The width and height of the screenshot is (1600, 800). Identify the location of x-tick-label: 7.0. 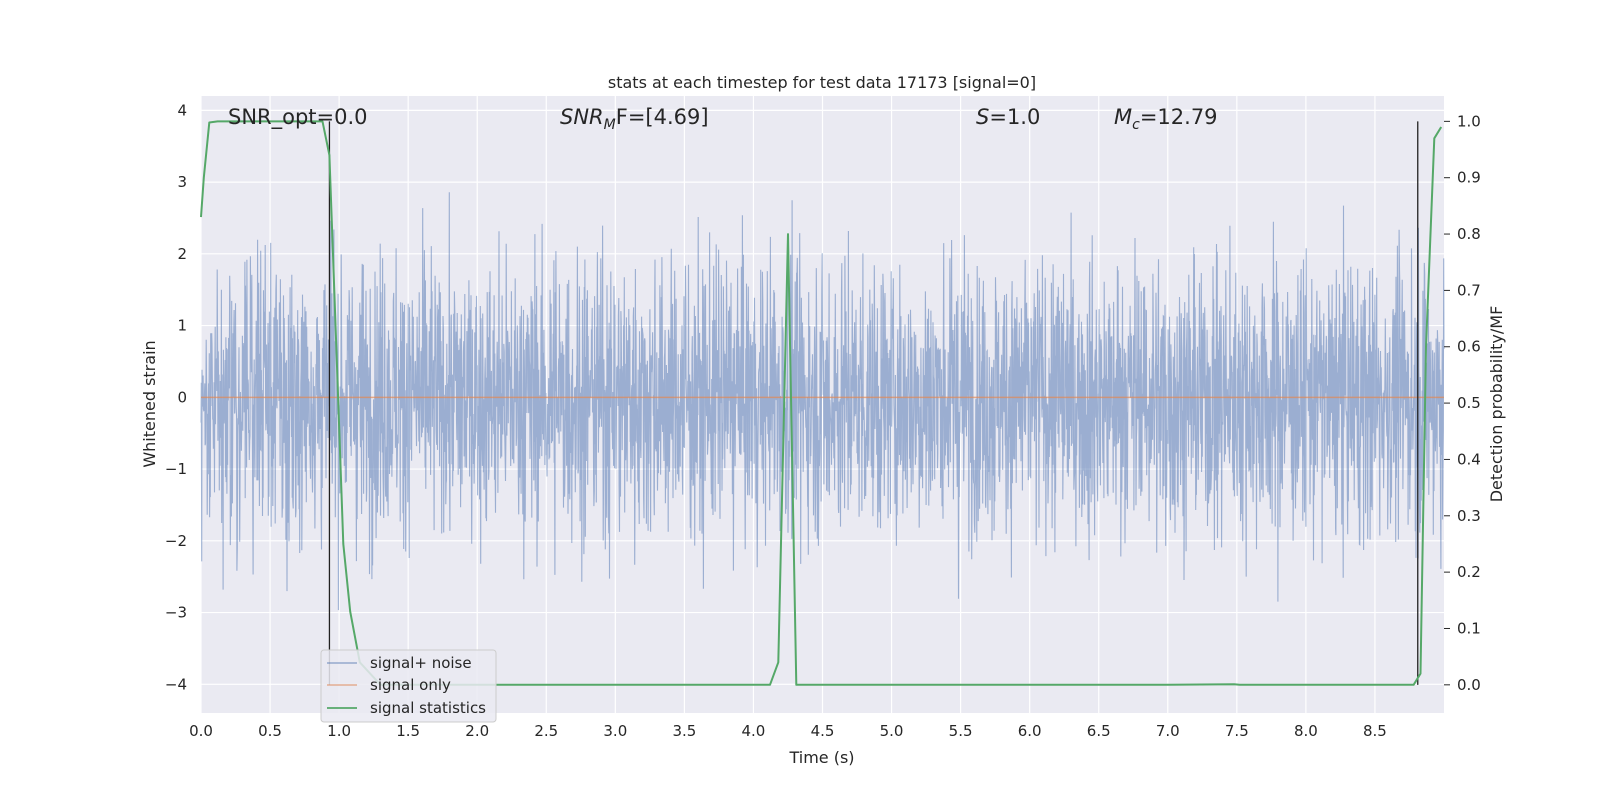
(1168, 731).